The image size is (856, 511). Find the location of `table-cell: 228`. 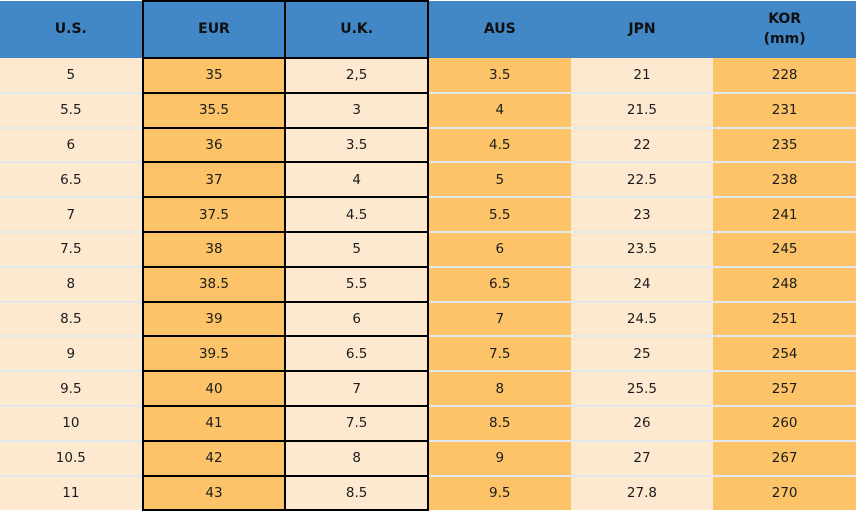

table-cell: 228 is located at coordinates (784, 75).